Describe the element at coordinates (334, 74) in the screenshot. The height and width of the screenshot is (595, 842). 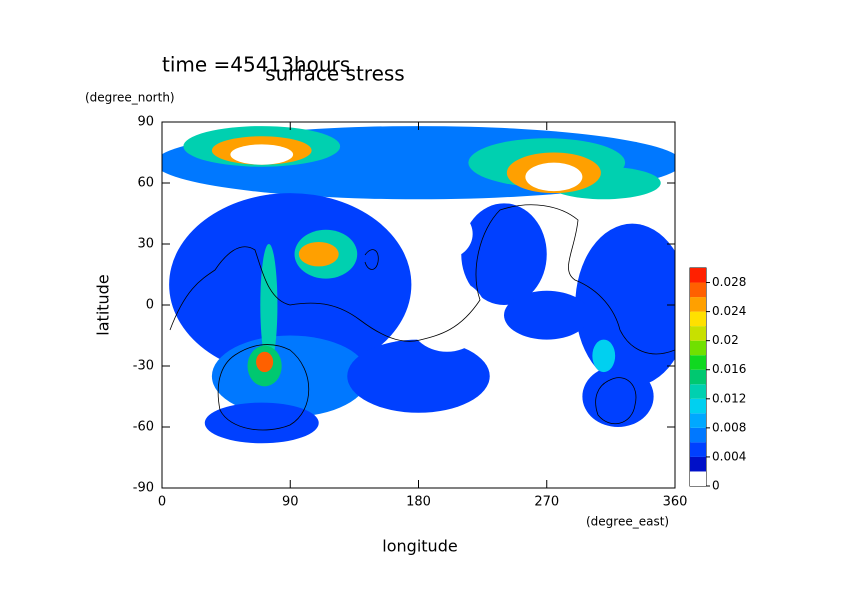
I see `chart-title: surface stress` at that location.